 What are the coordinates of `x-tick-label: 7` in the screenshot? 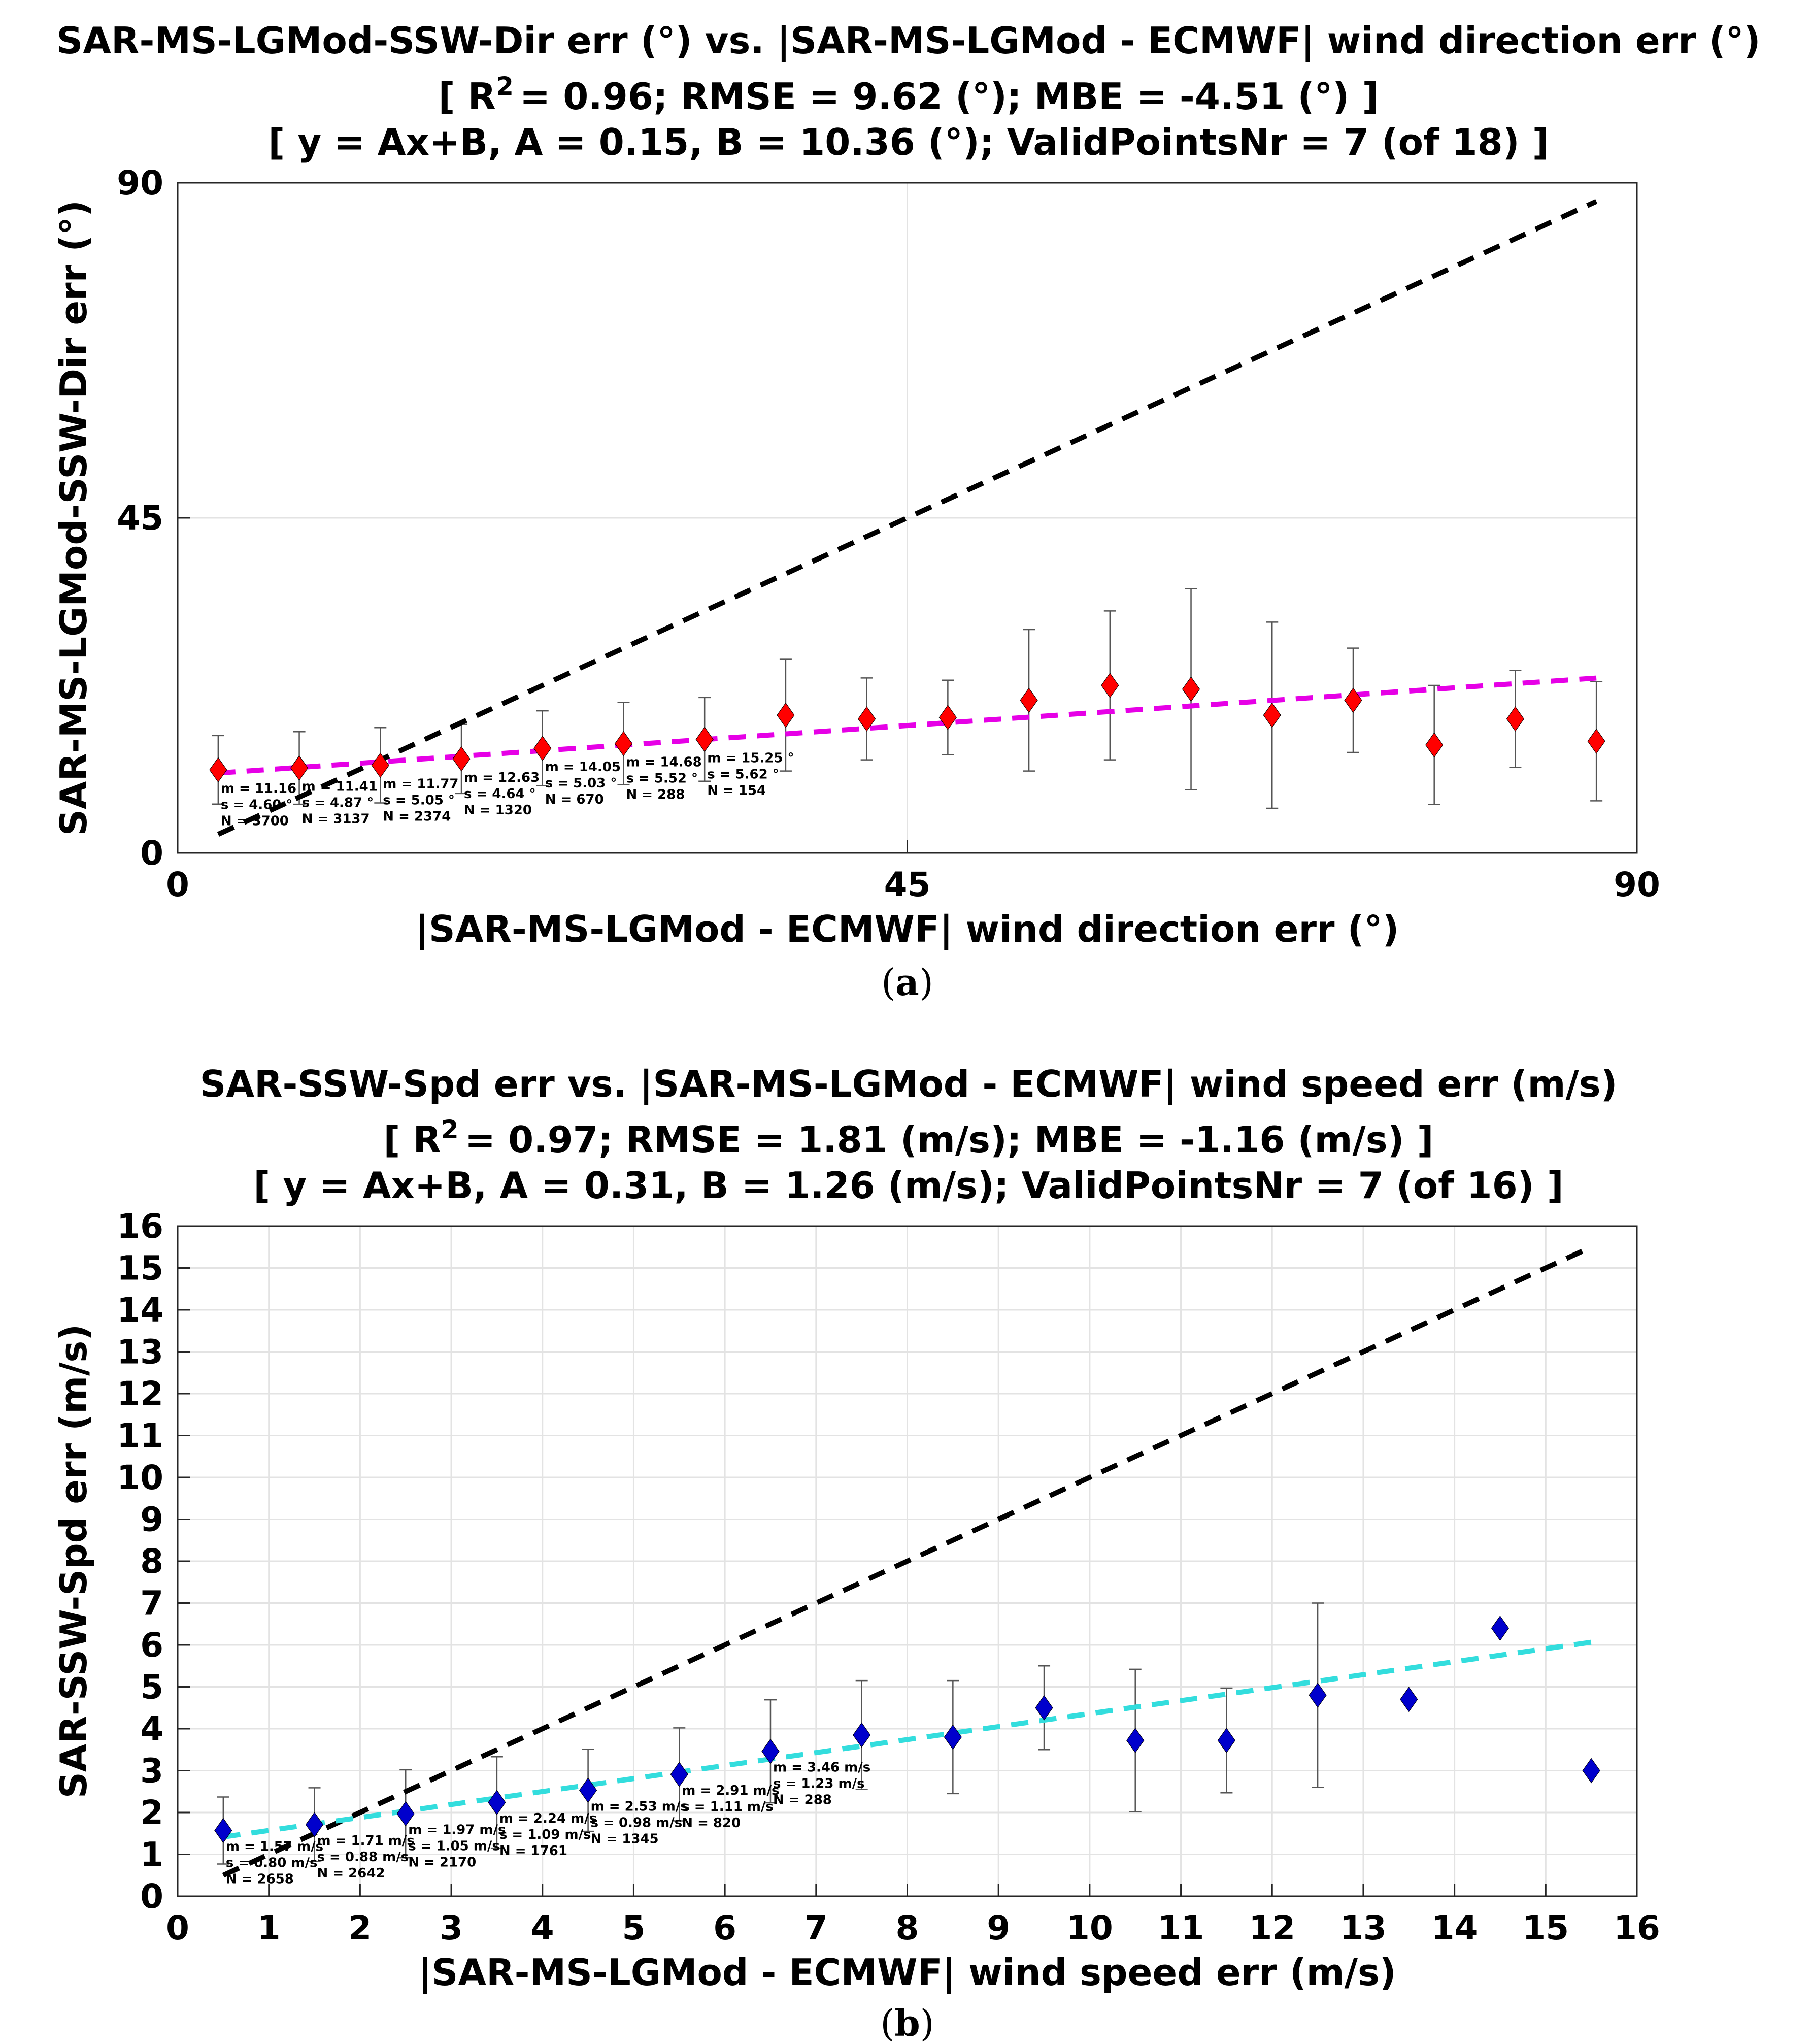 It's located at (816, 1928).